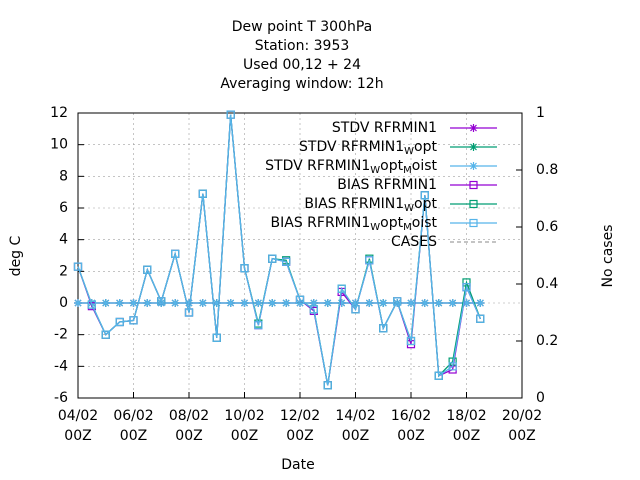 This screenshot has width=640, height=480. What do you see at coordinates (355, 426) in the screenshot?
I see `x-tick-label: 14/02 00Z` at bounding box center [355, 426].